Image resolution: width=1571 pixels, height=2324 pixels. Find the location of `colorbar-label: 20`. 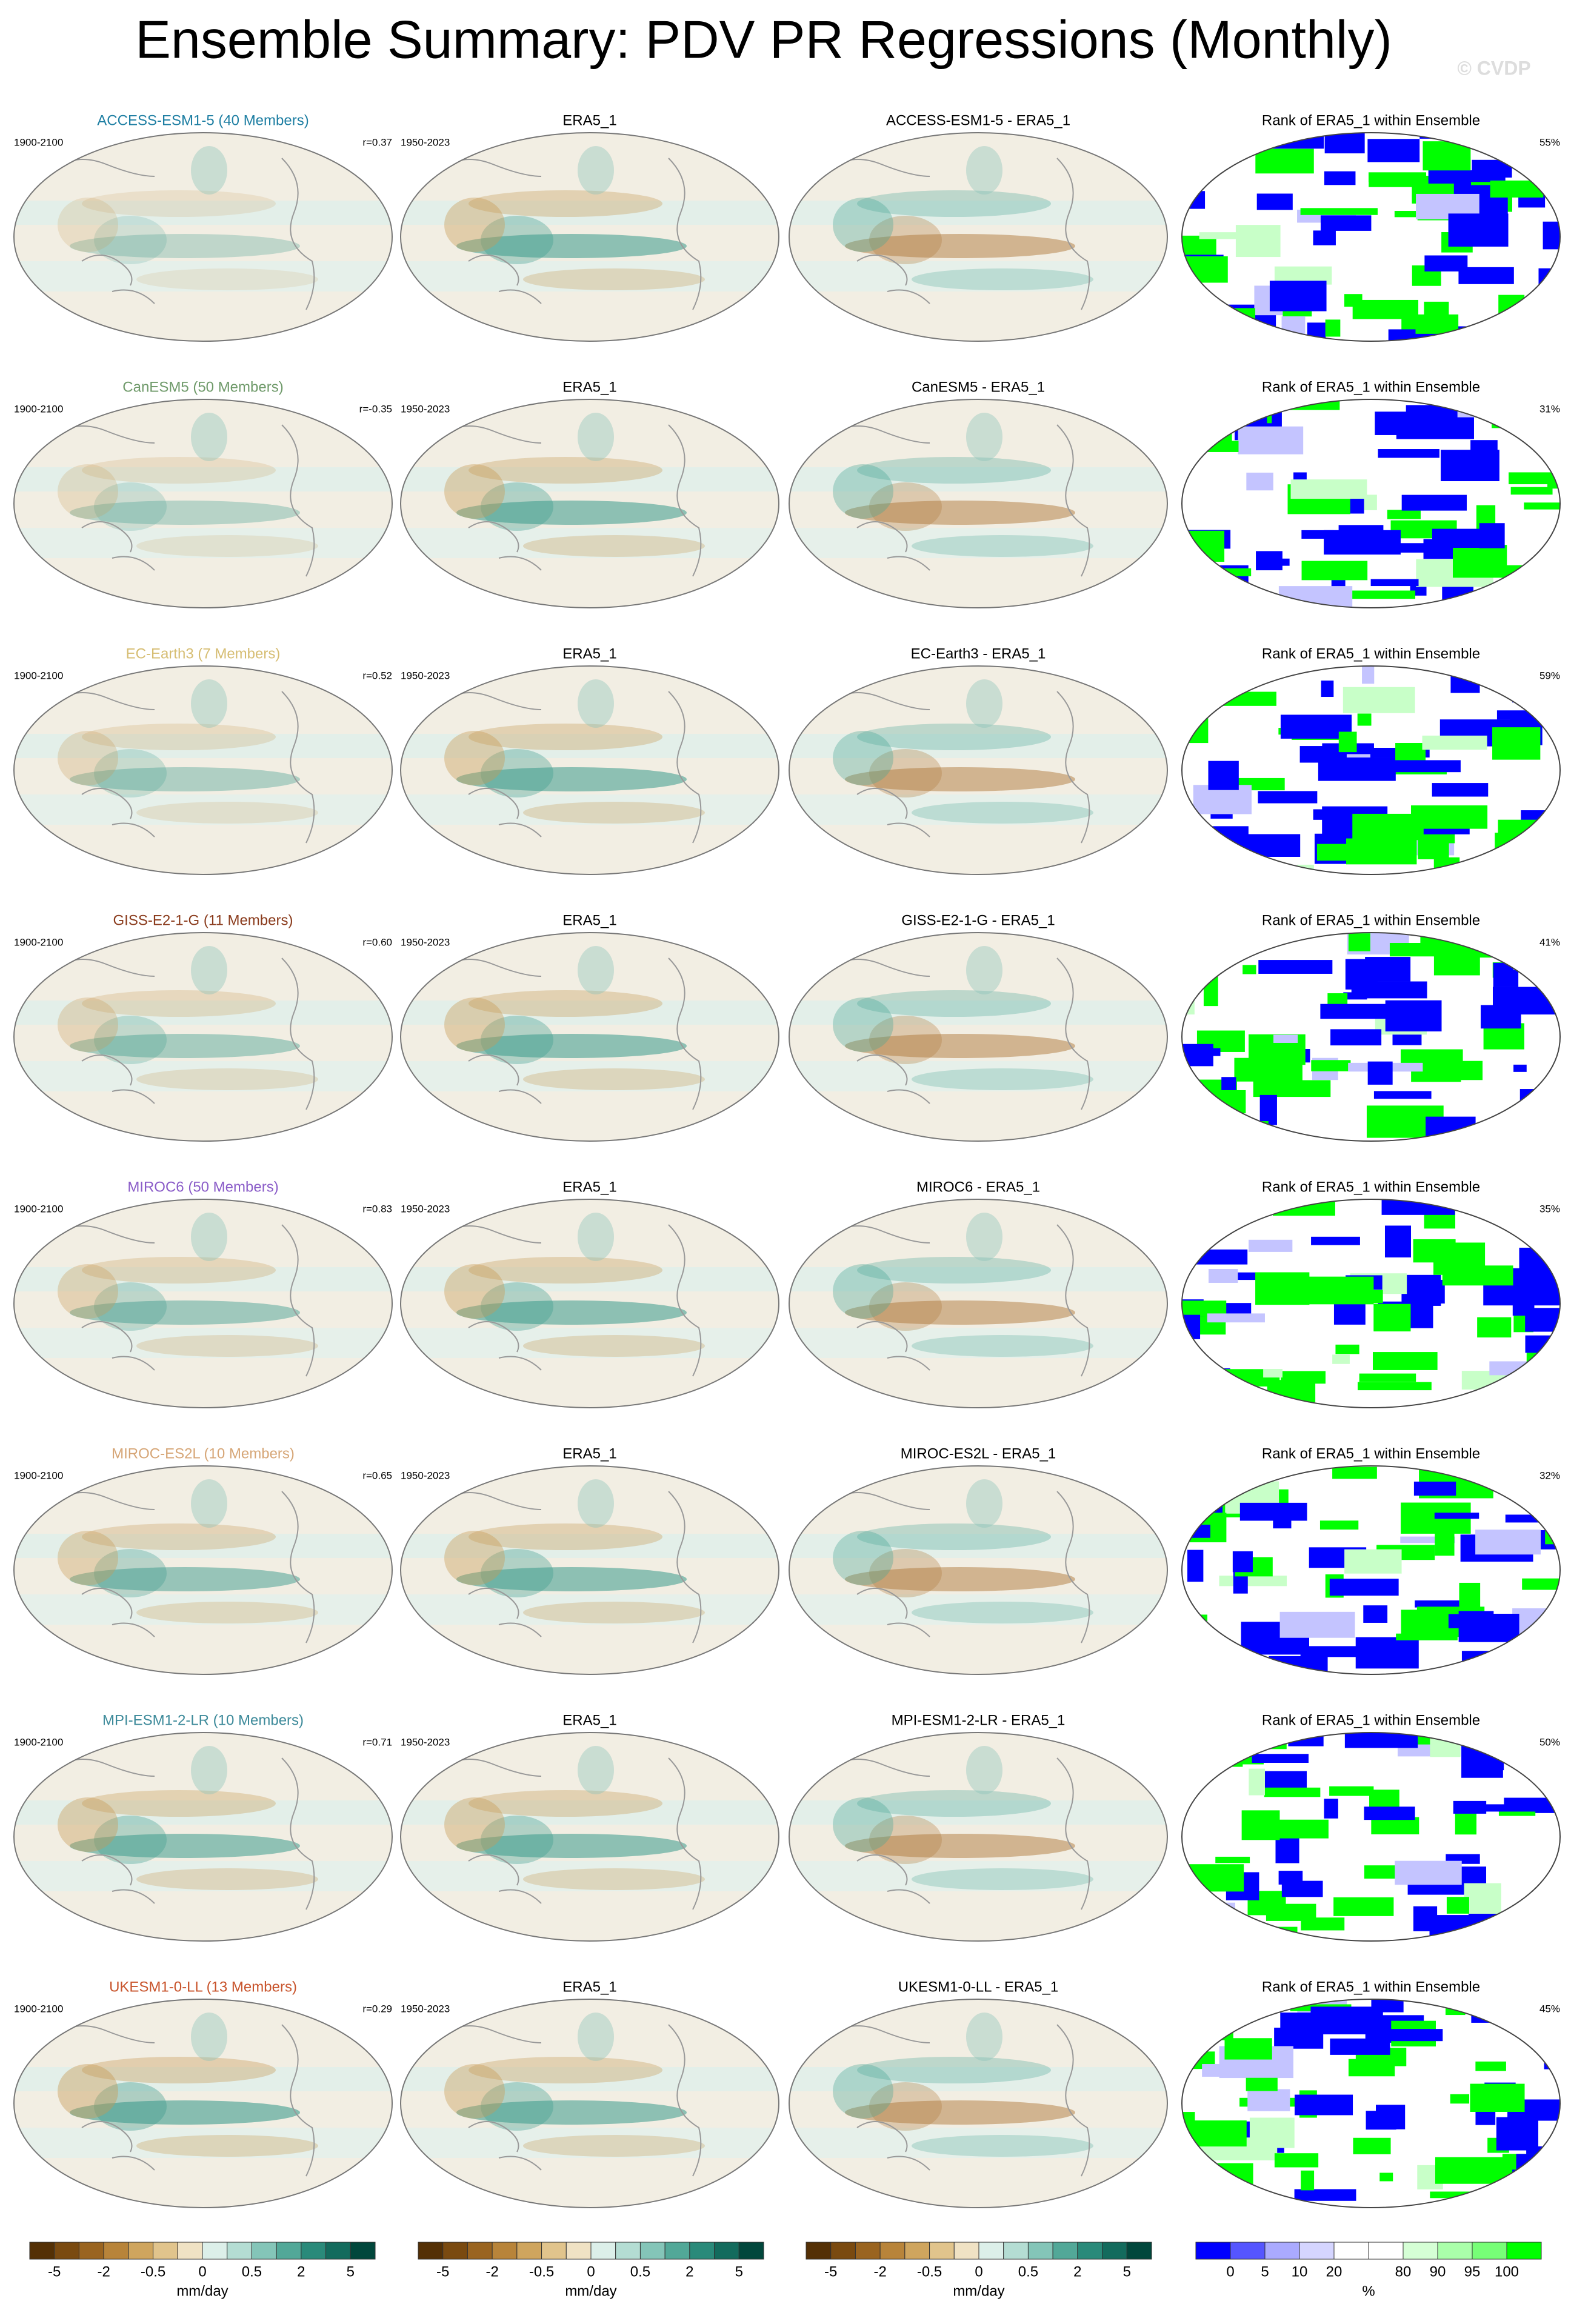

colorbar-label: 20 is located at coordinates (1335, 2271).